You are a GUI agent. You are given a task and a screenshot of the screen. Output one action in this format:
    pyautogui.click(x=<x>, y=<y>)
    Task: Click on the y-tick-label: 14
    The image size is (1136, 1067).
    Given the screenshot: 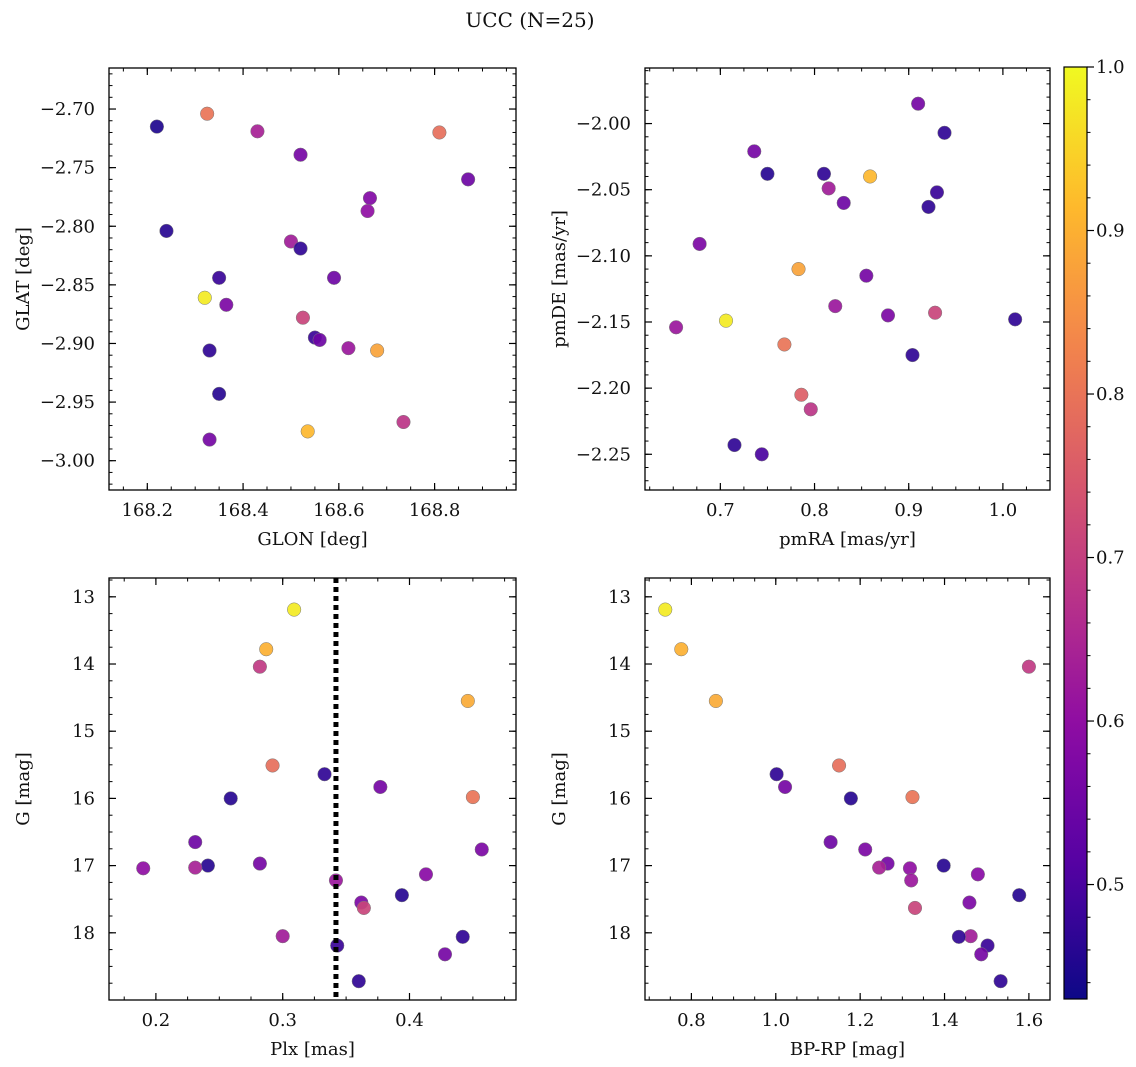 What is the action you would take?
    pyautogui.click(x=83, y=664)
    